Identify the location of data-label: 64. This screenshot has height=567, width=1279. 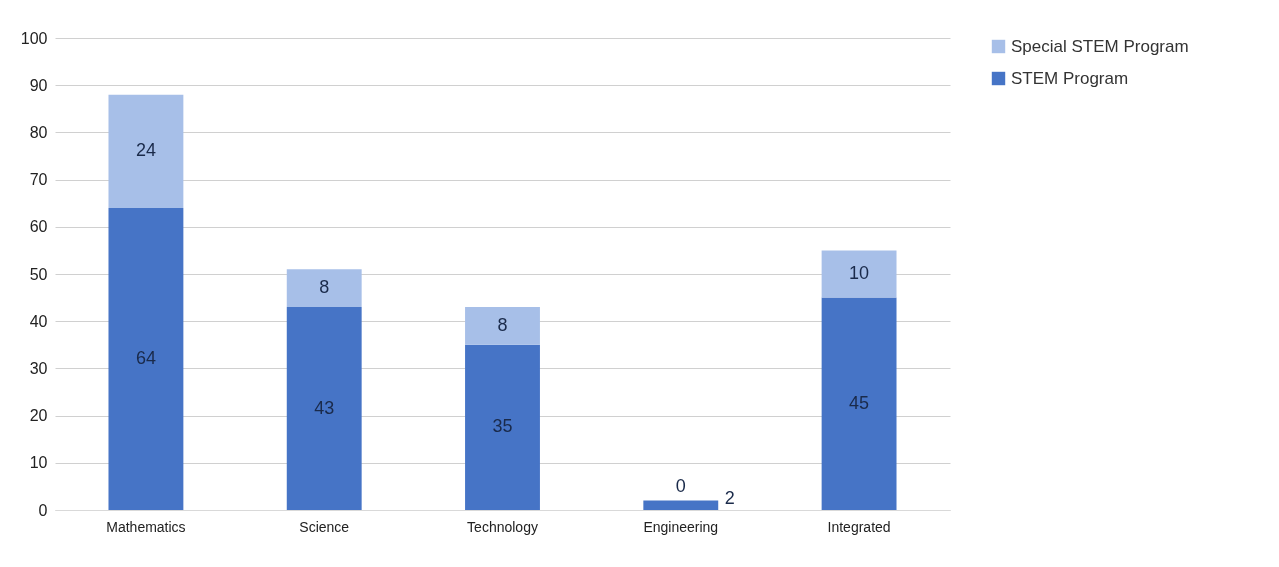
(145, 357).